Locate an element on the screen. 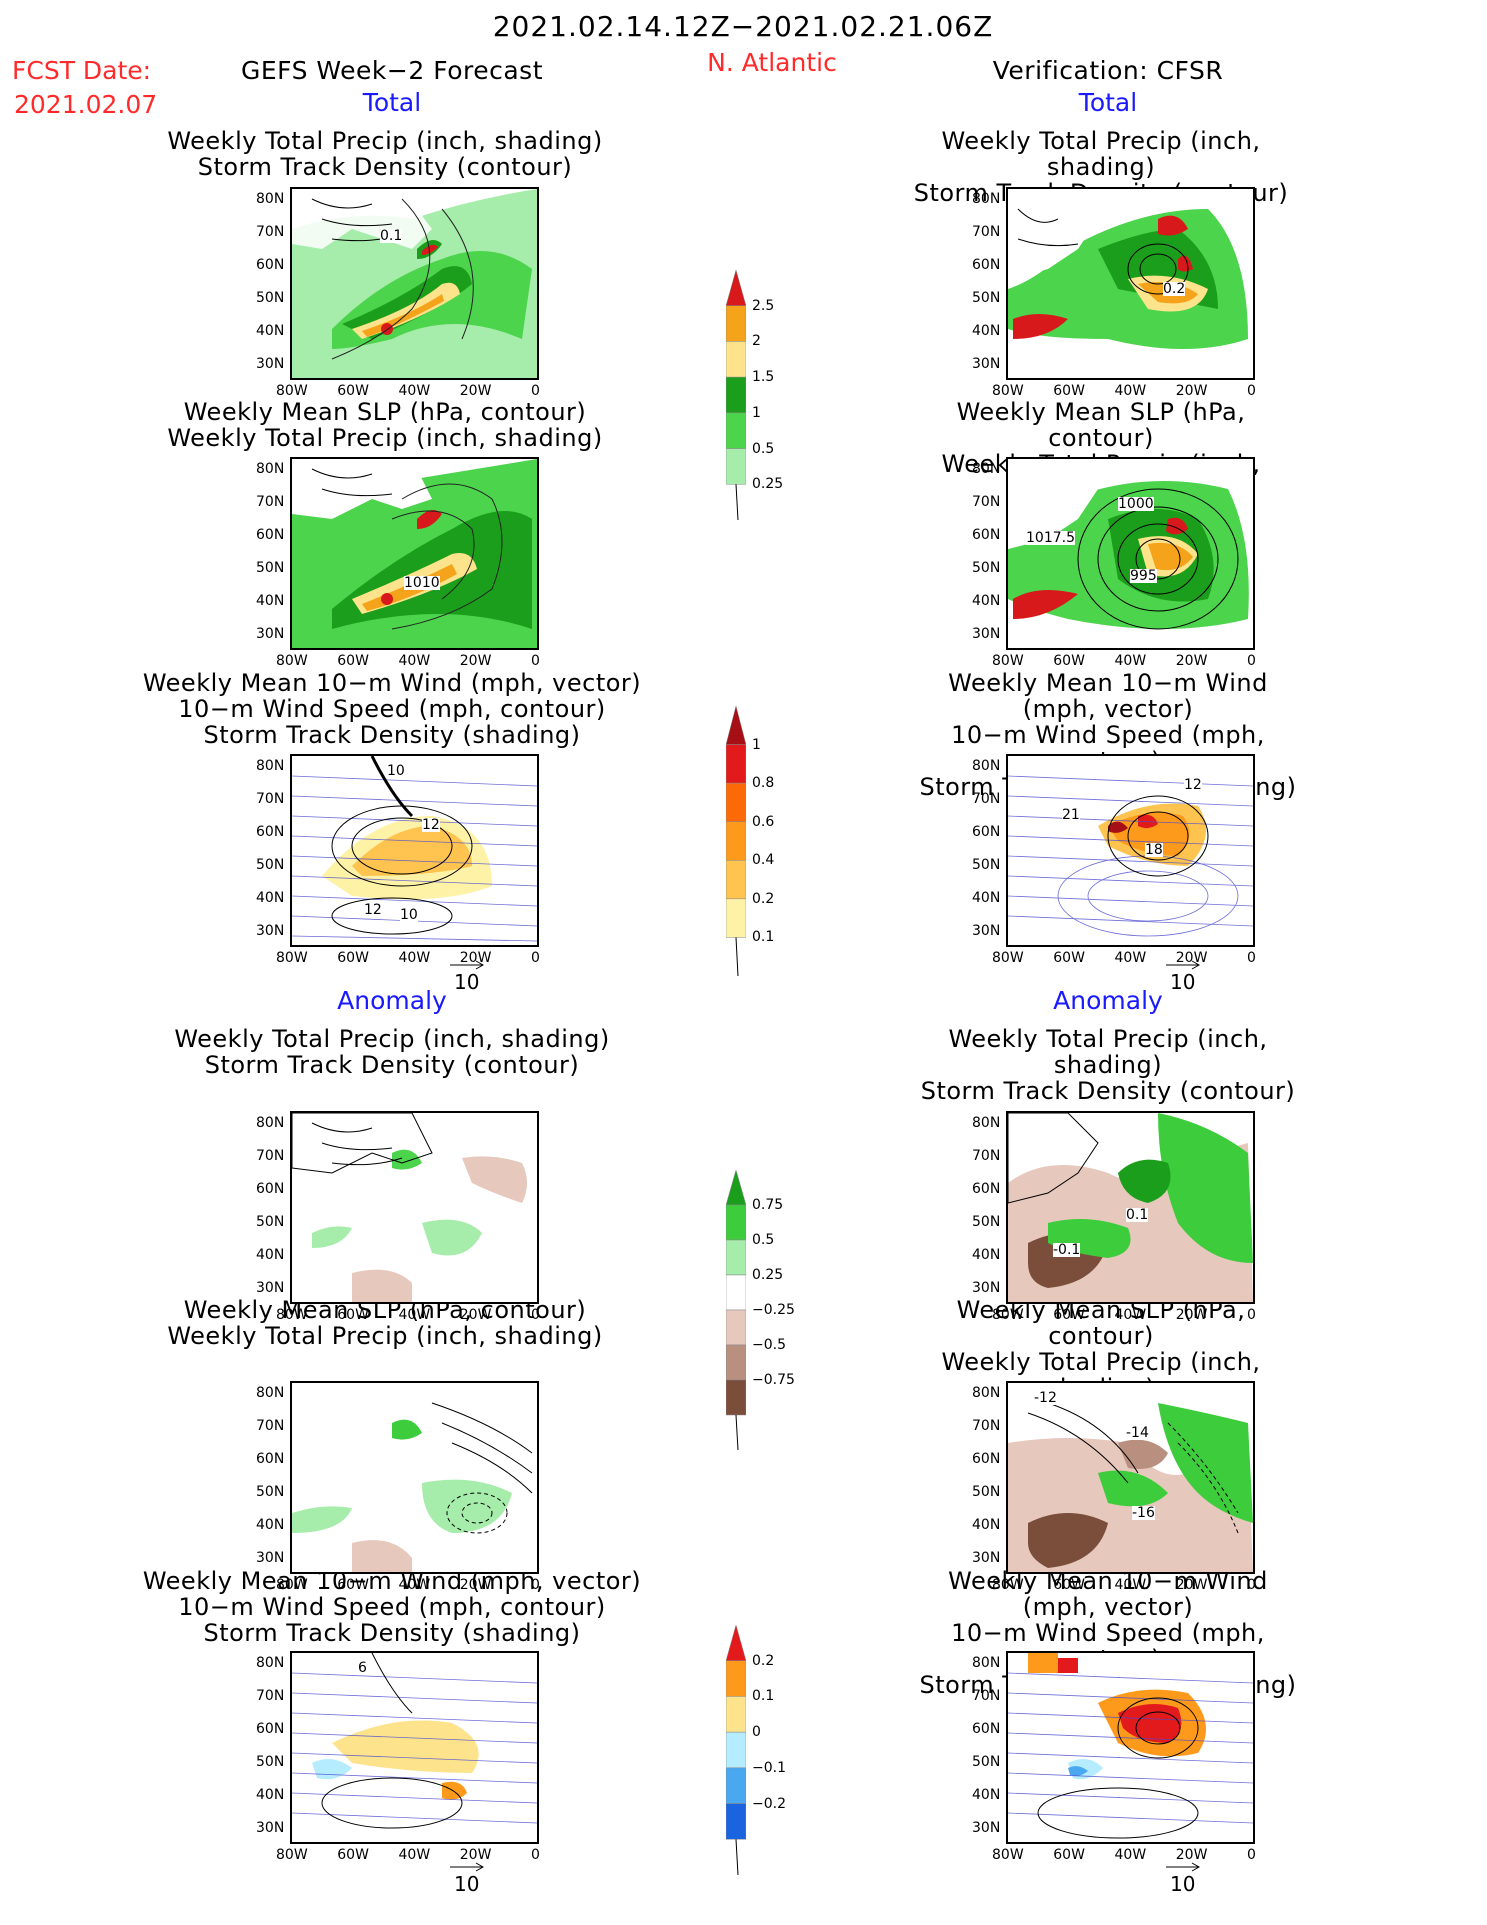 The image size is (1487, 1925). colorbar-label: −0.25 is located at coordinates (773, 1310).